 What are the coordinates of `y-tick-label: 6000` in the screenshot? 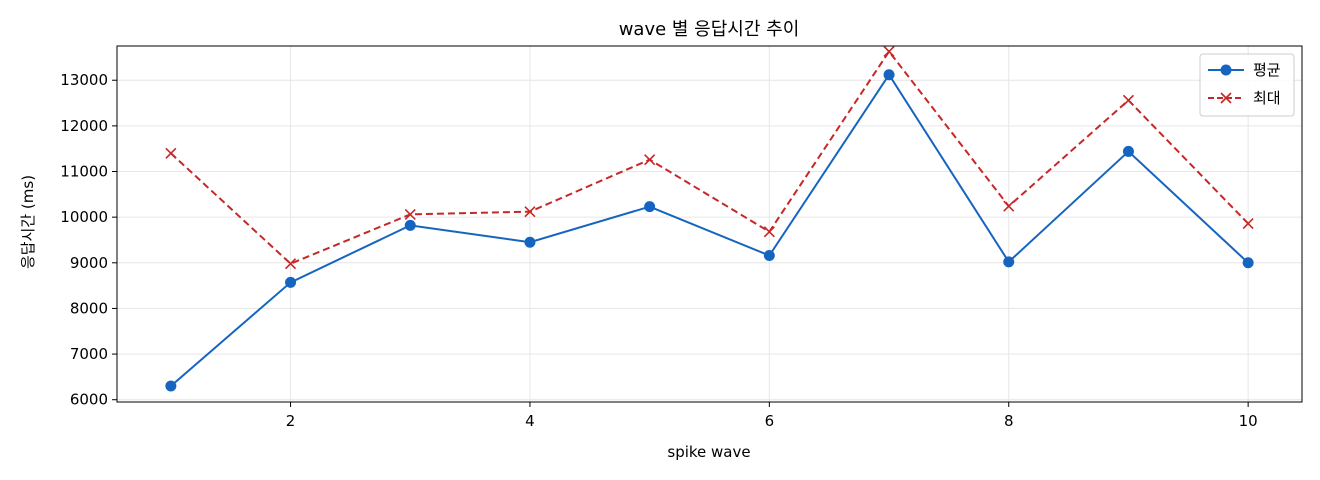 It's located at (89, 400).